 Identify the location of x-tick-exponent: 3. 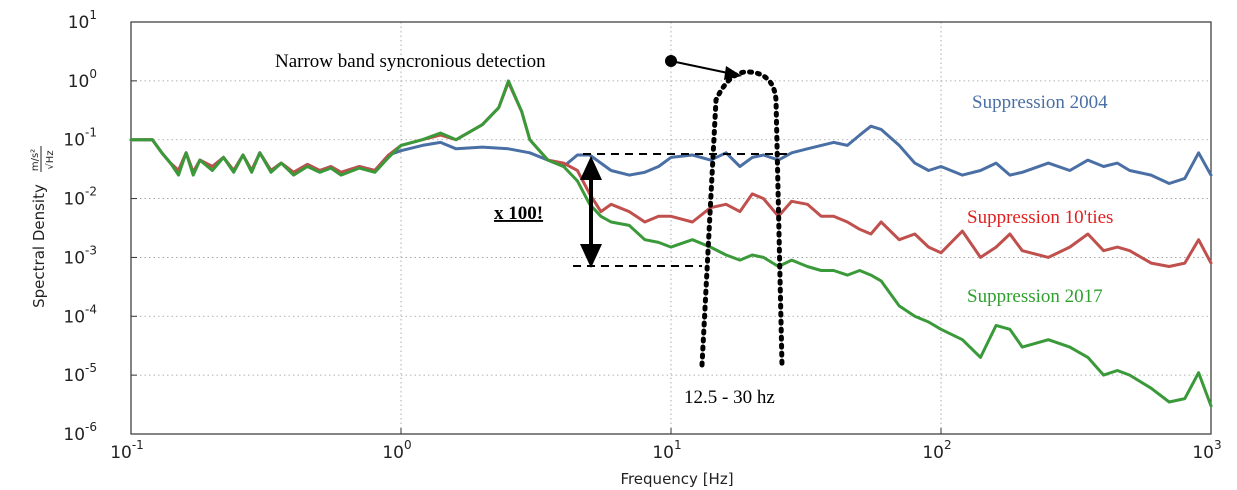
(1218, 445).